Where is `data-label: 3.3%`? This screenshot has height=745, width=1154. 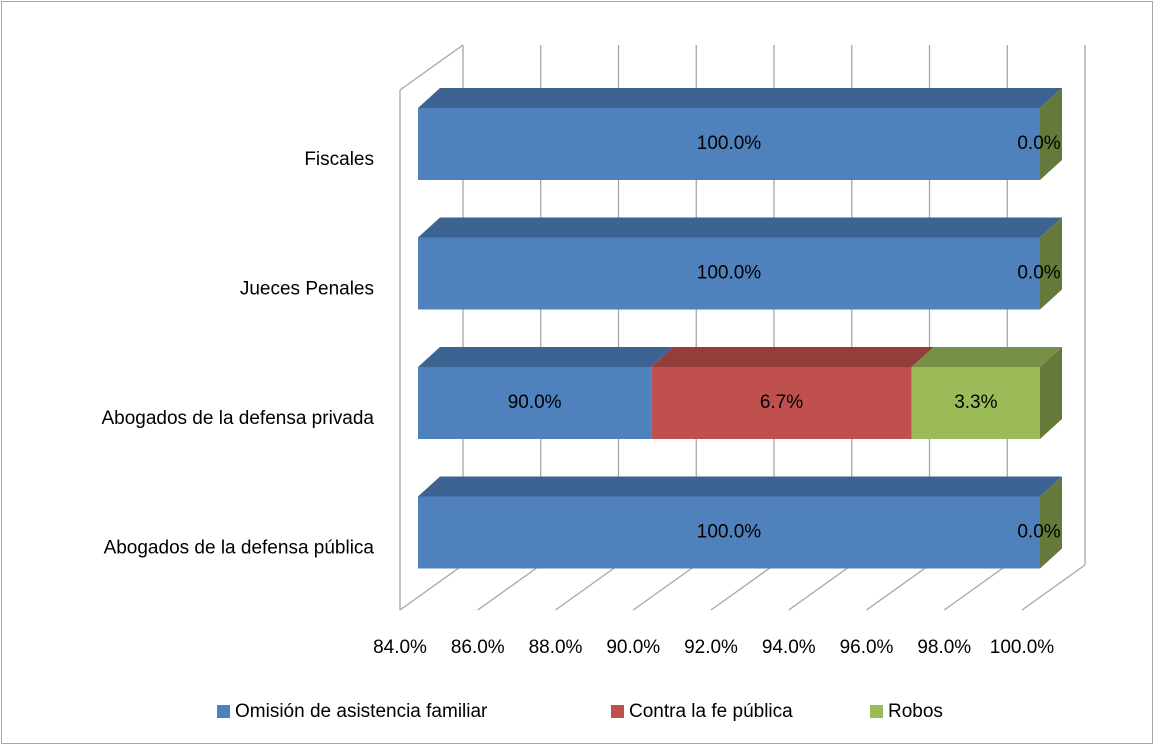
data-label: 3.3% is located at coordinates (975, 402).